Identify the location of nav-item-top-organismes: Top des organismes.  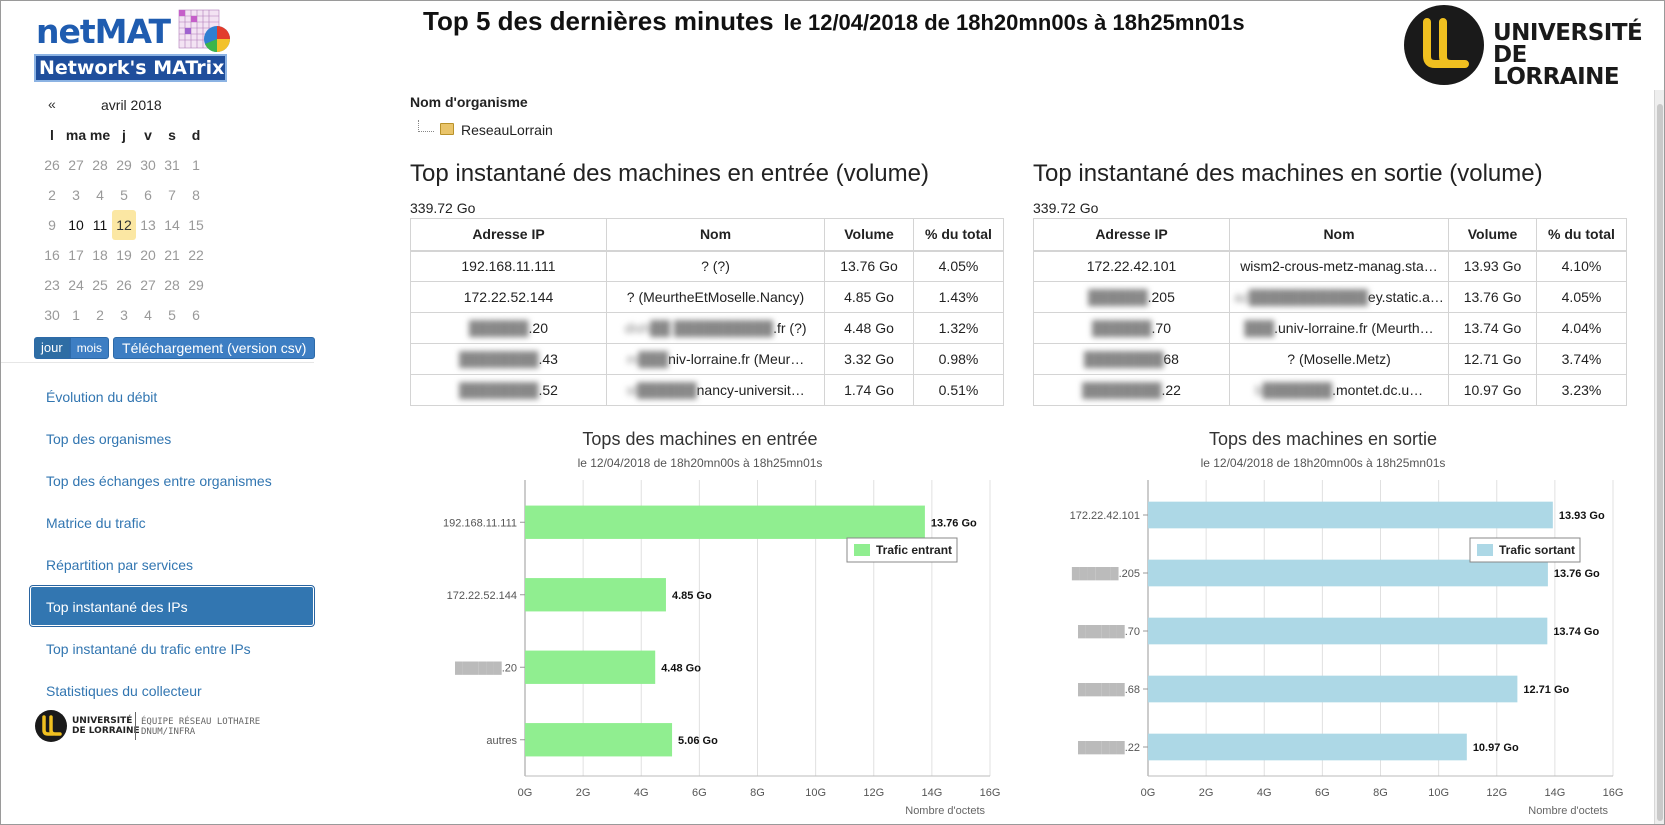
(109, 439).